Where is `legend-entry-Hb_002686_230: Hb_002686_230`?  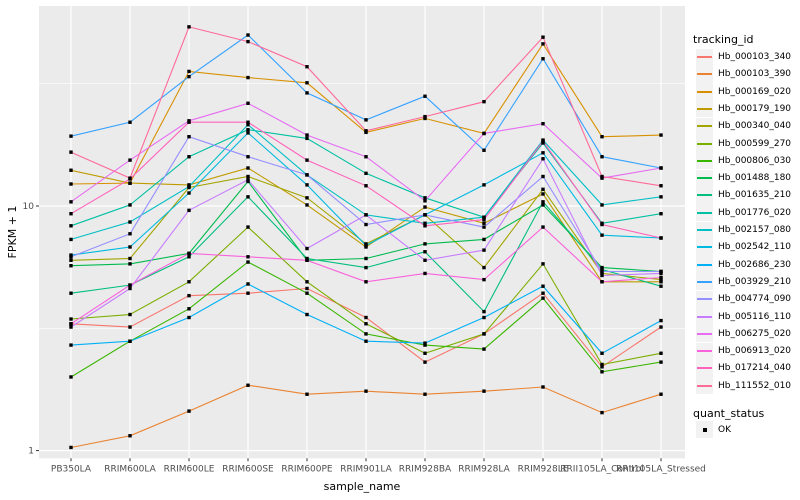 legend-entry-Hb_002686_230: Hb_002686_230 is located at coordinates (744, 265).